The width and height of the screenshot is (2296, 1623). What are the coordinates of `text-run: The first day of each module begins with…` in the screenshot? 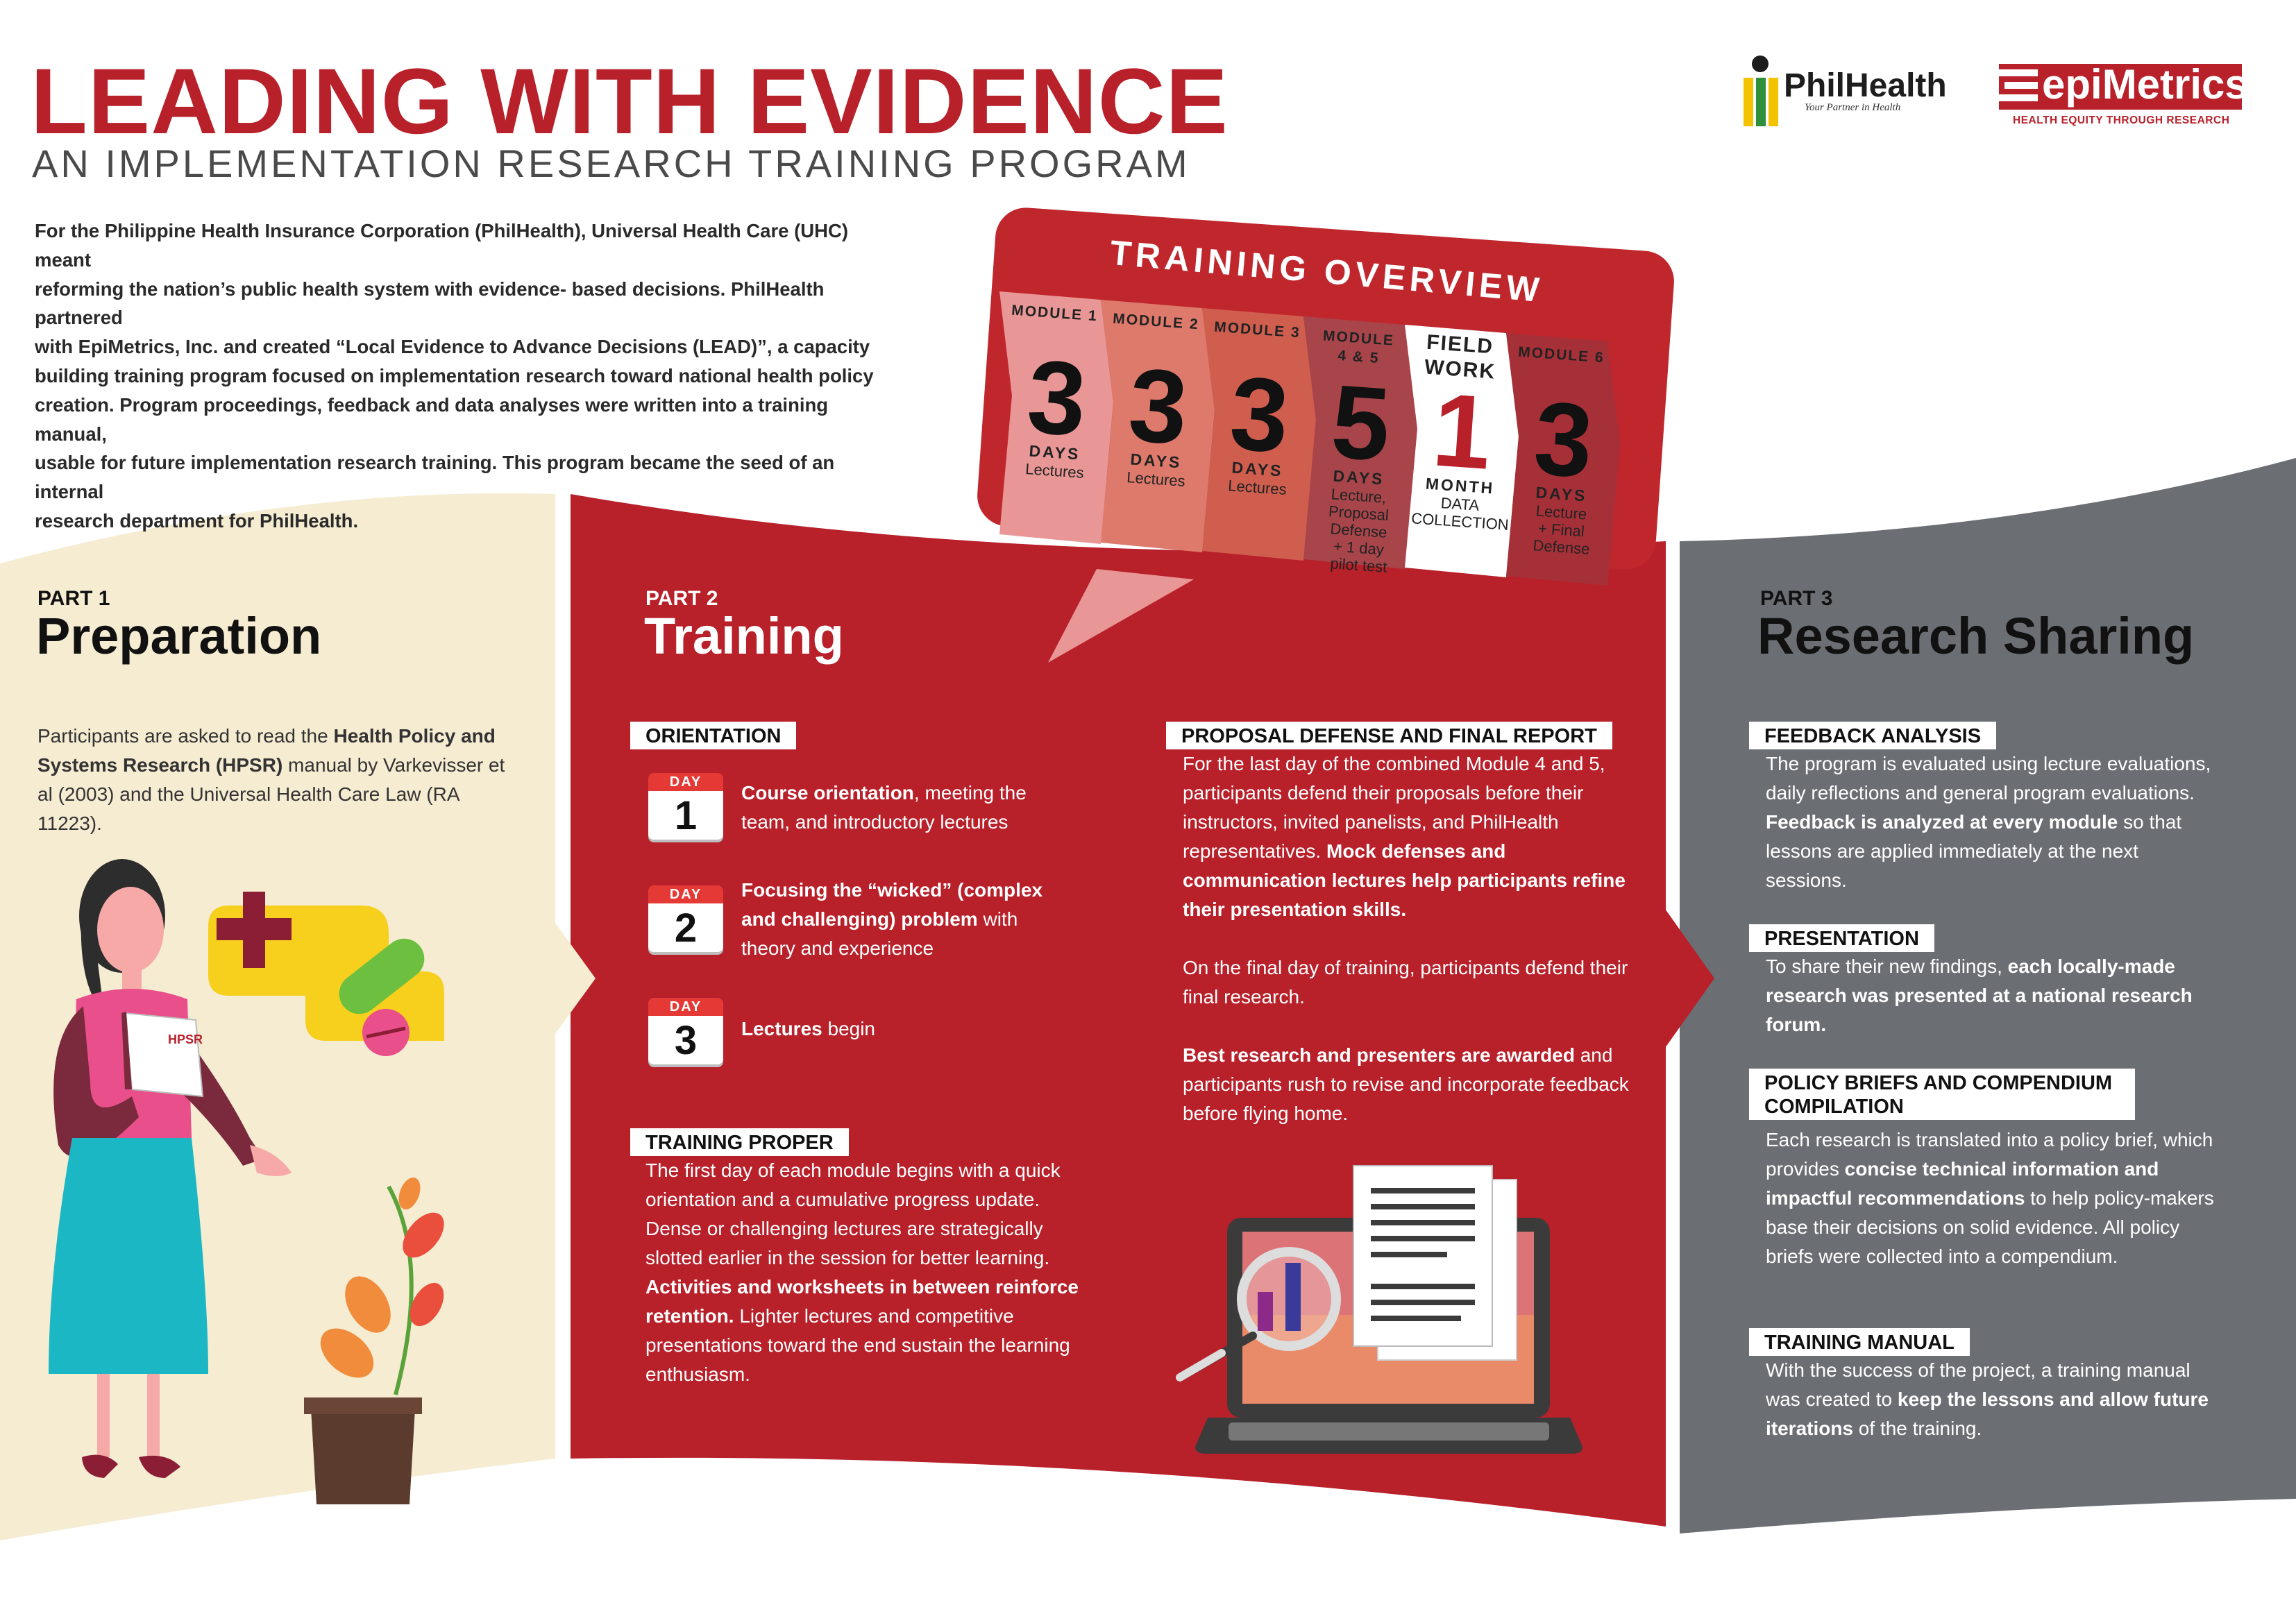 It's located at (853, 1213).